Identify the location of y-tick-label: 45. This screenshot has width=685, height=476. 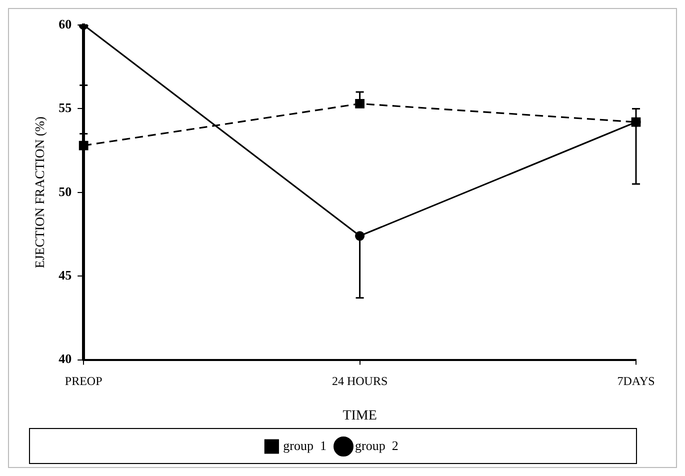
(65, 274).